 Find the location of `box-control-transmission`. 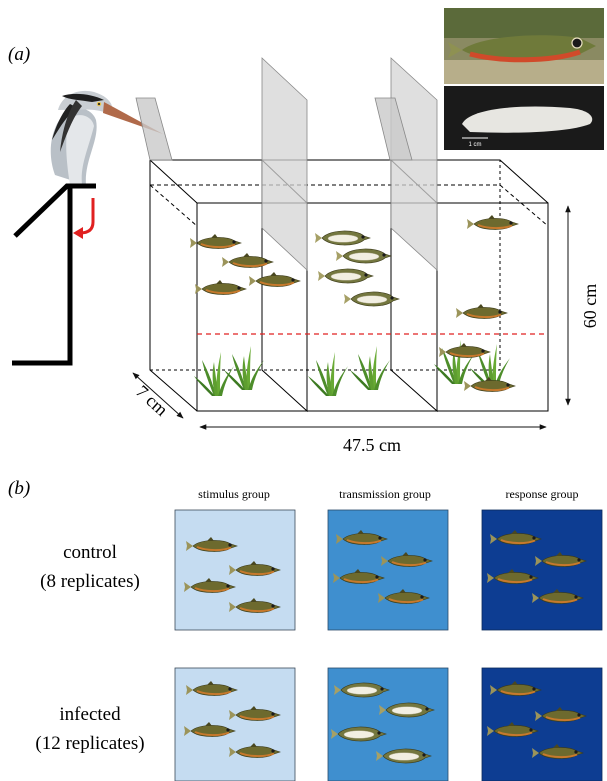

box-control-transmission is located at coordinates (388, 570).